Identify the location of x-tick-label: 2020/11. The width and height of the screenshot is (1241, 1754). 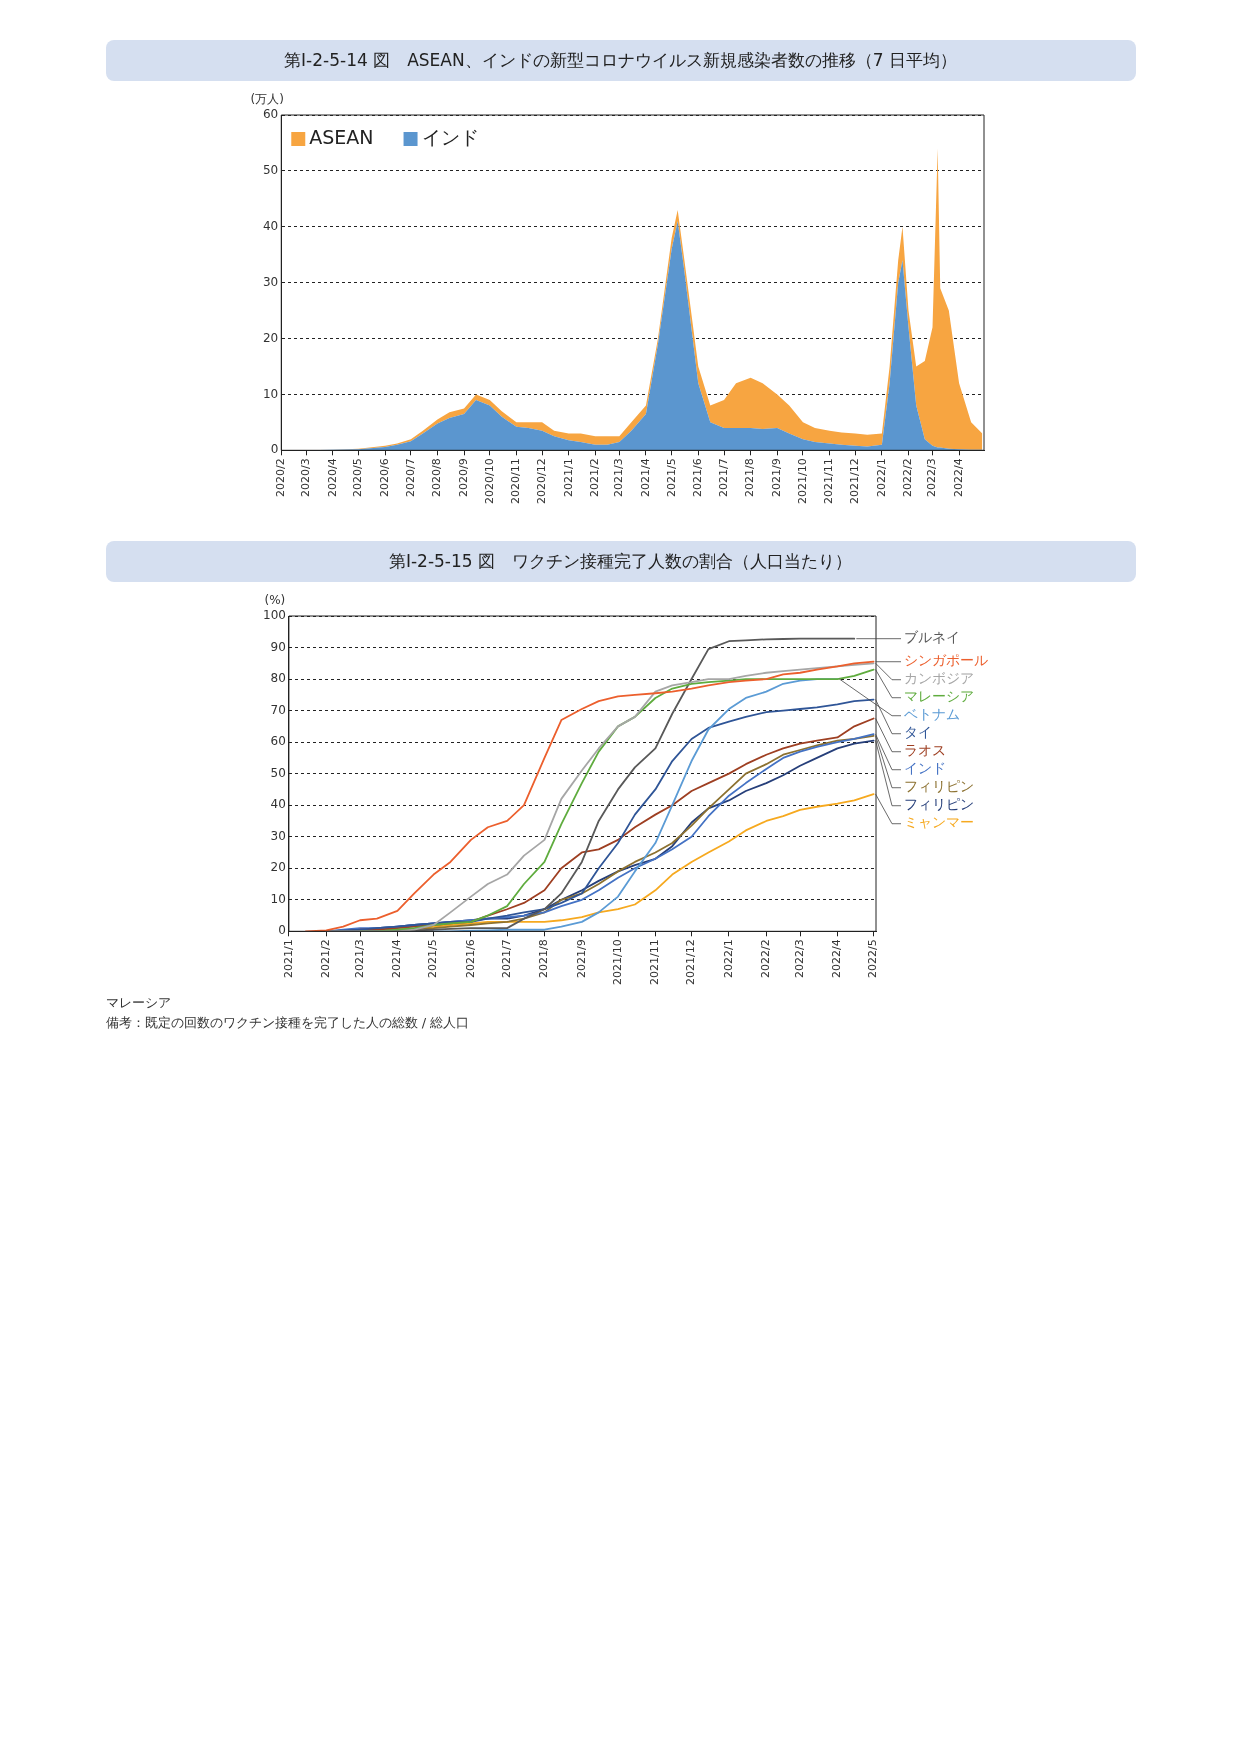
(515, 481).